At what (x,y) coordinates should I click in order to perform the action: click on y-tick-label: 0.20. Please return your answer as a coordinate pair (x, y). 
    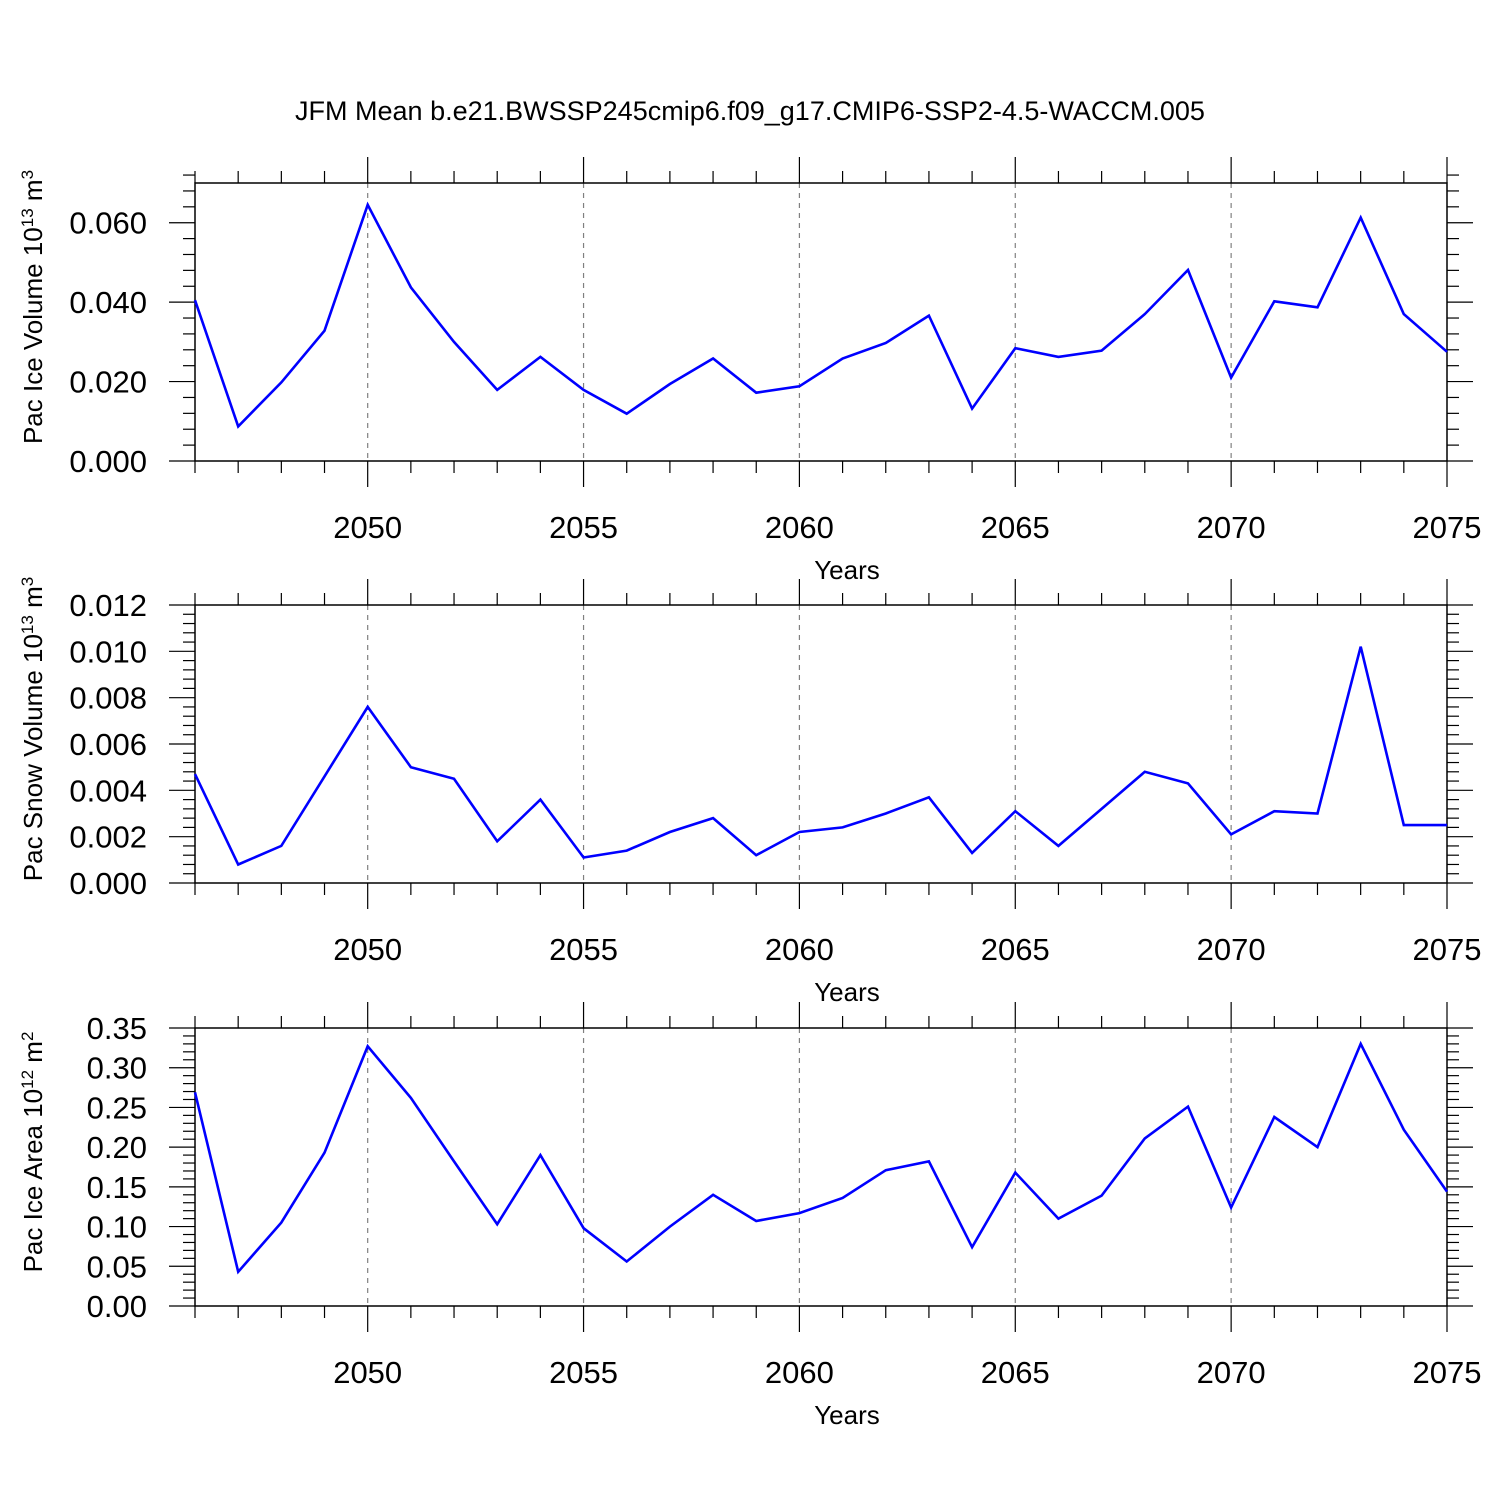
    Looking at the image, I should click on (117, 1147).